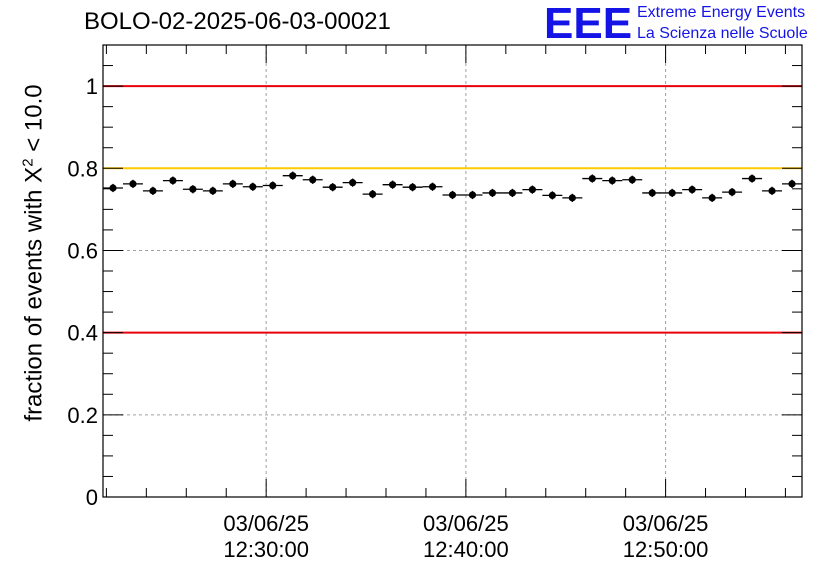 The height and width of the screenshot is (572, 836). What do you see at coordinates (588, 24) in the screenshot?
I see `eee-logo: EEE` at bounding box center [588, 24].